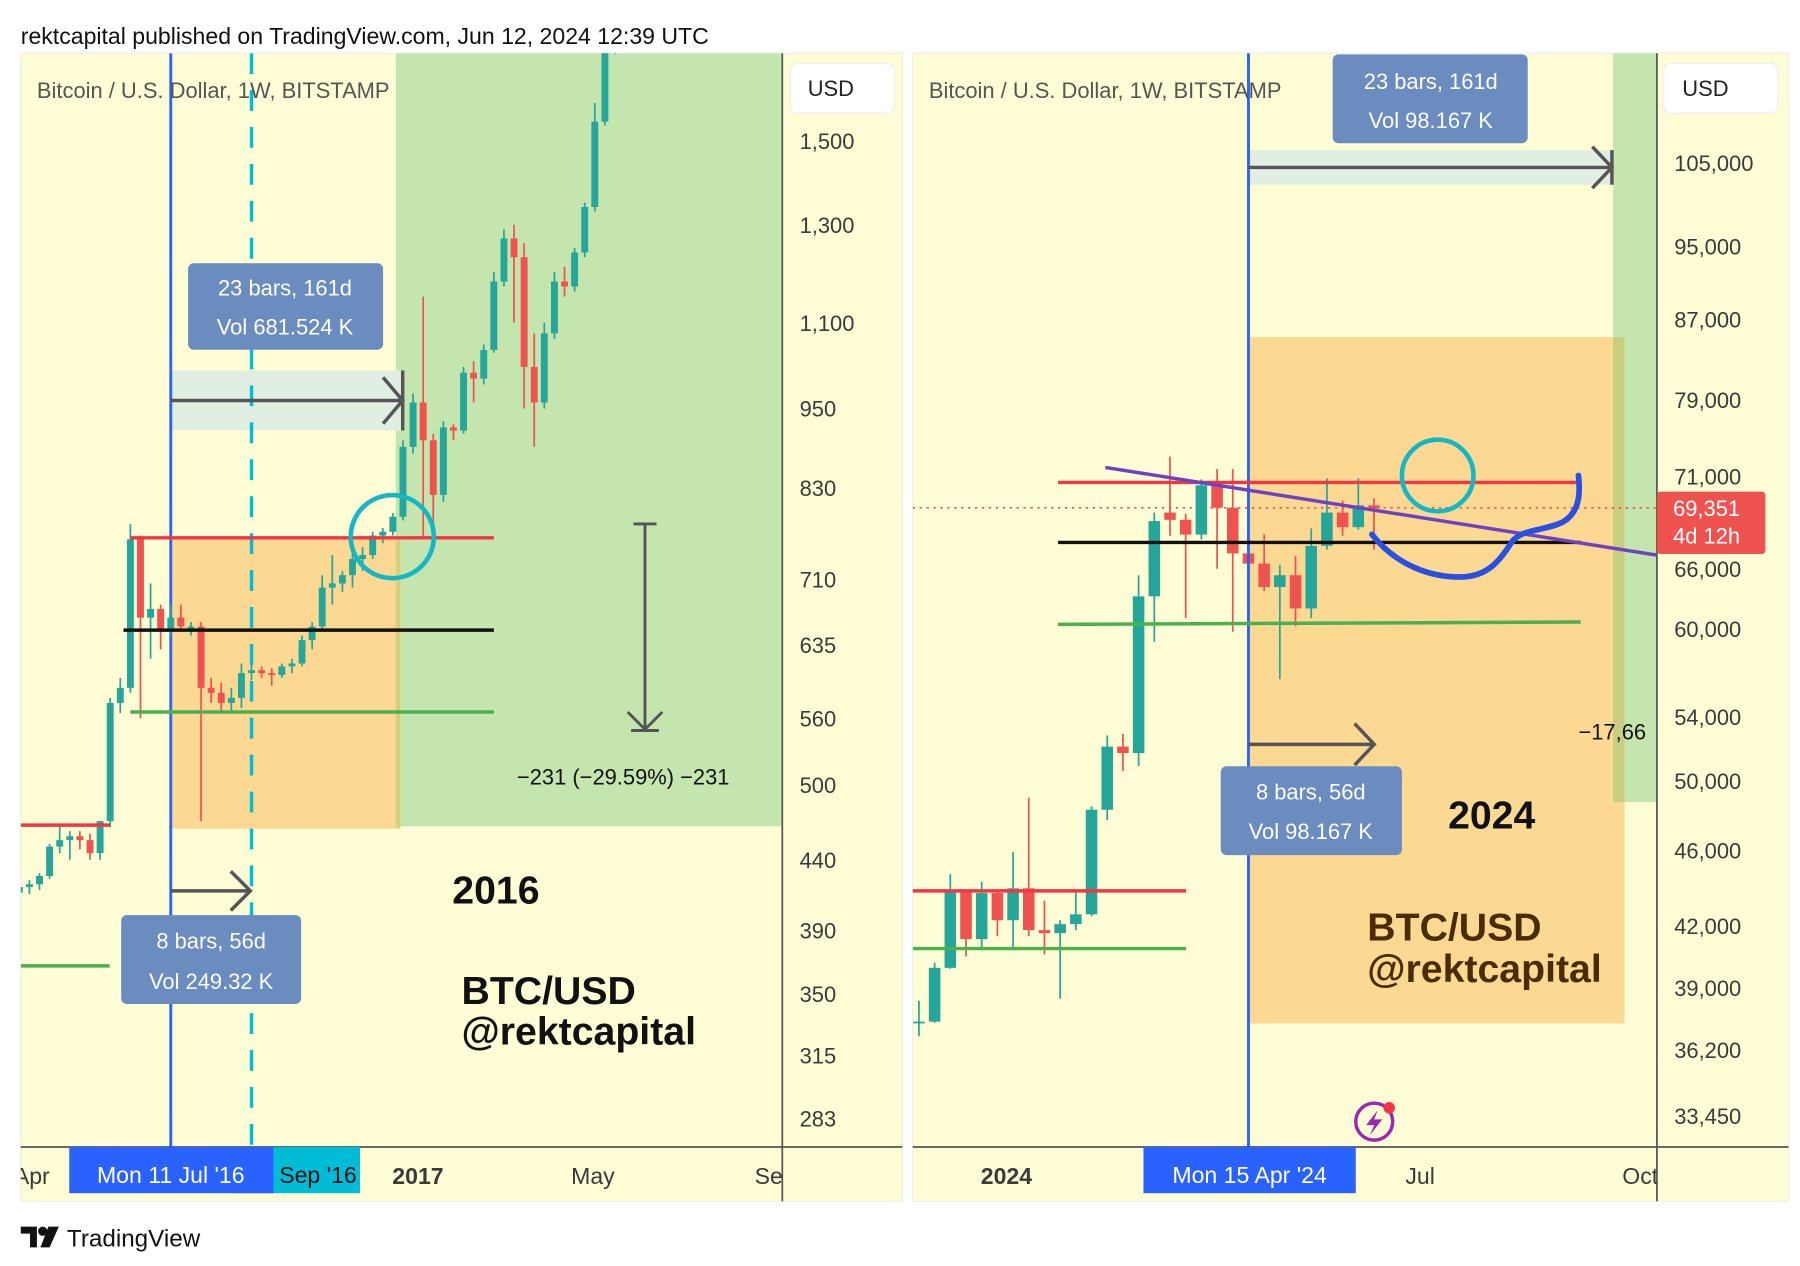 Image resolution: width=1800 pixels, height=1266 pixels. What do you see at coordinates (1430, 99) in the screenshot?
I see `range-box-top: 23 bars, 161d Vol 98.167 K` at bounding box center [1430, 99].